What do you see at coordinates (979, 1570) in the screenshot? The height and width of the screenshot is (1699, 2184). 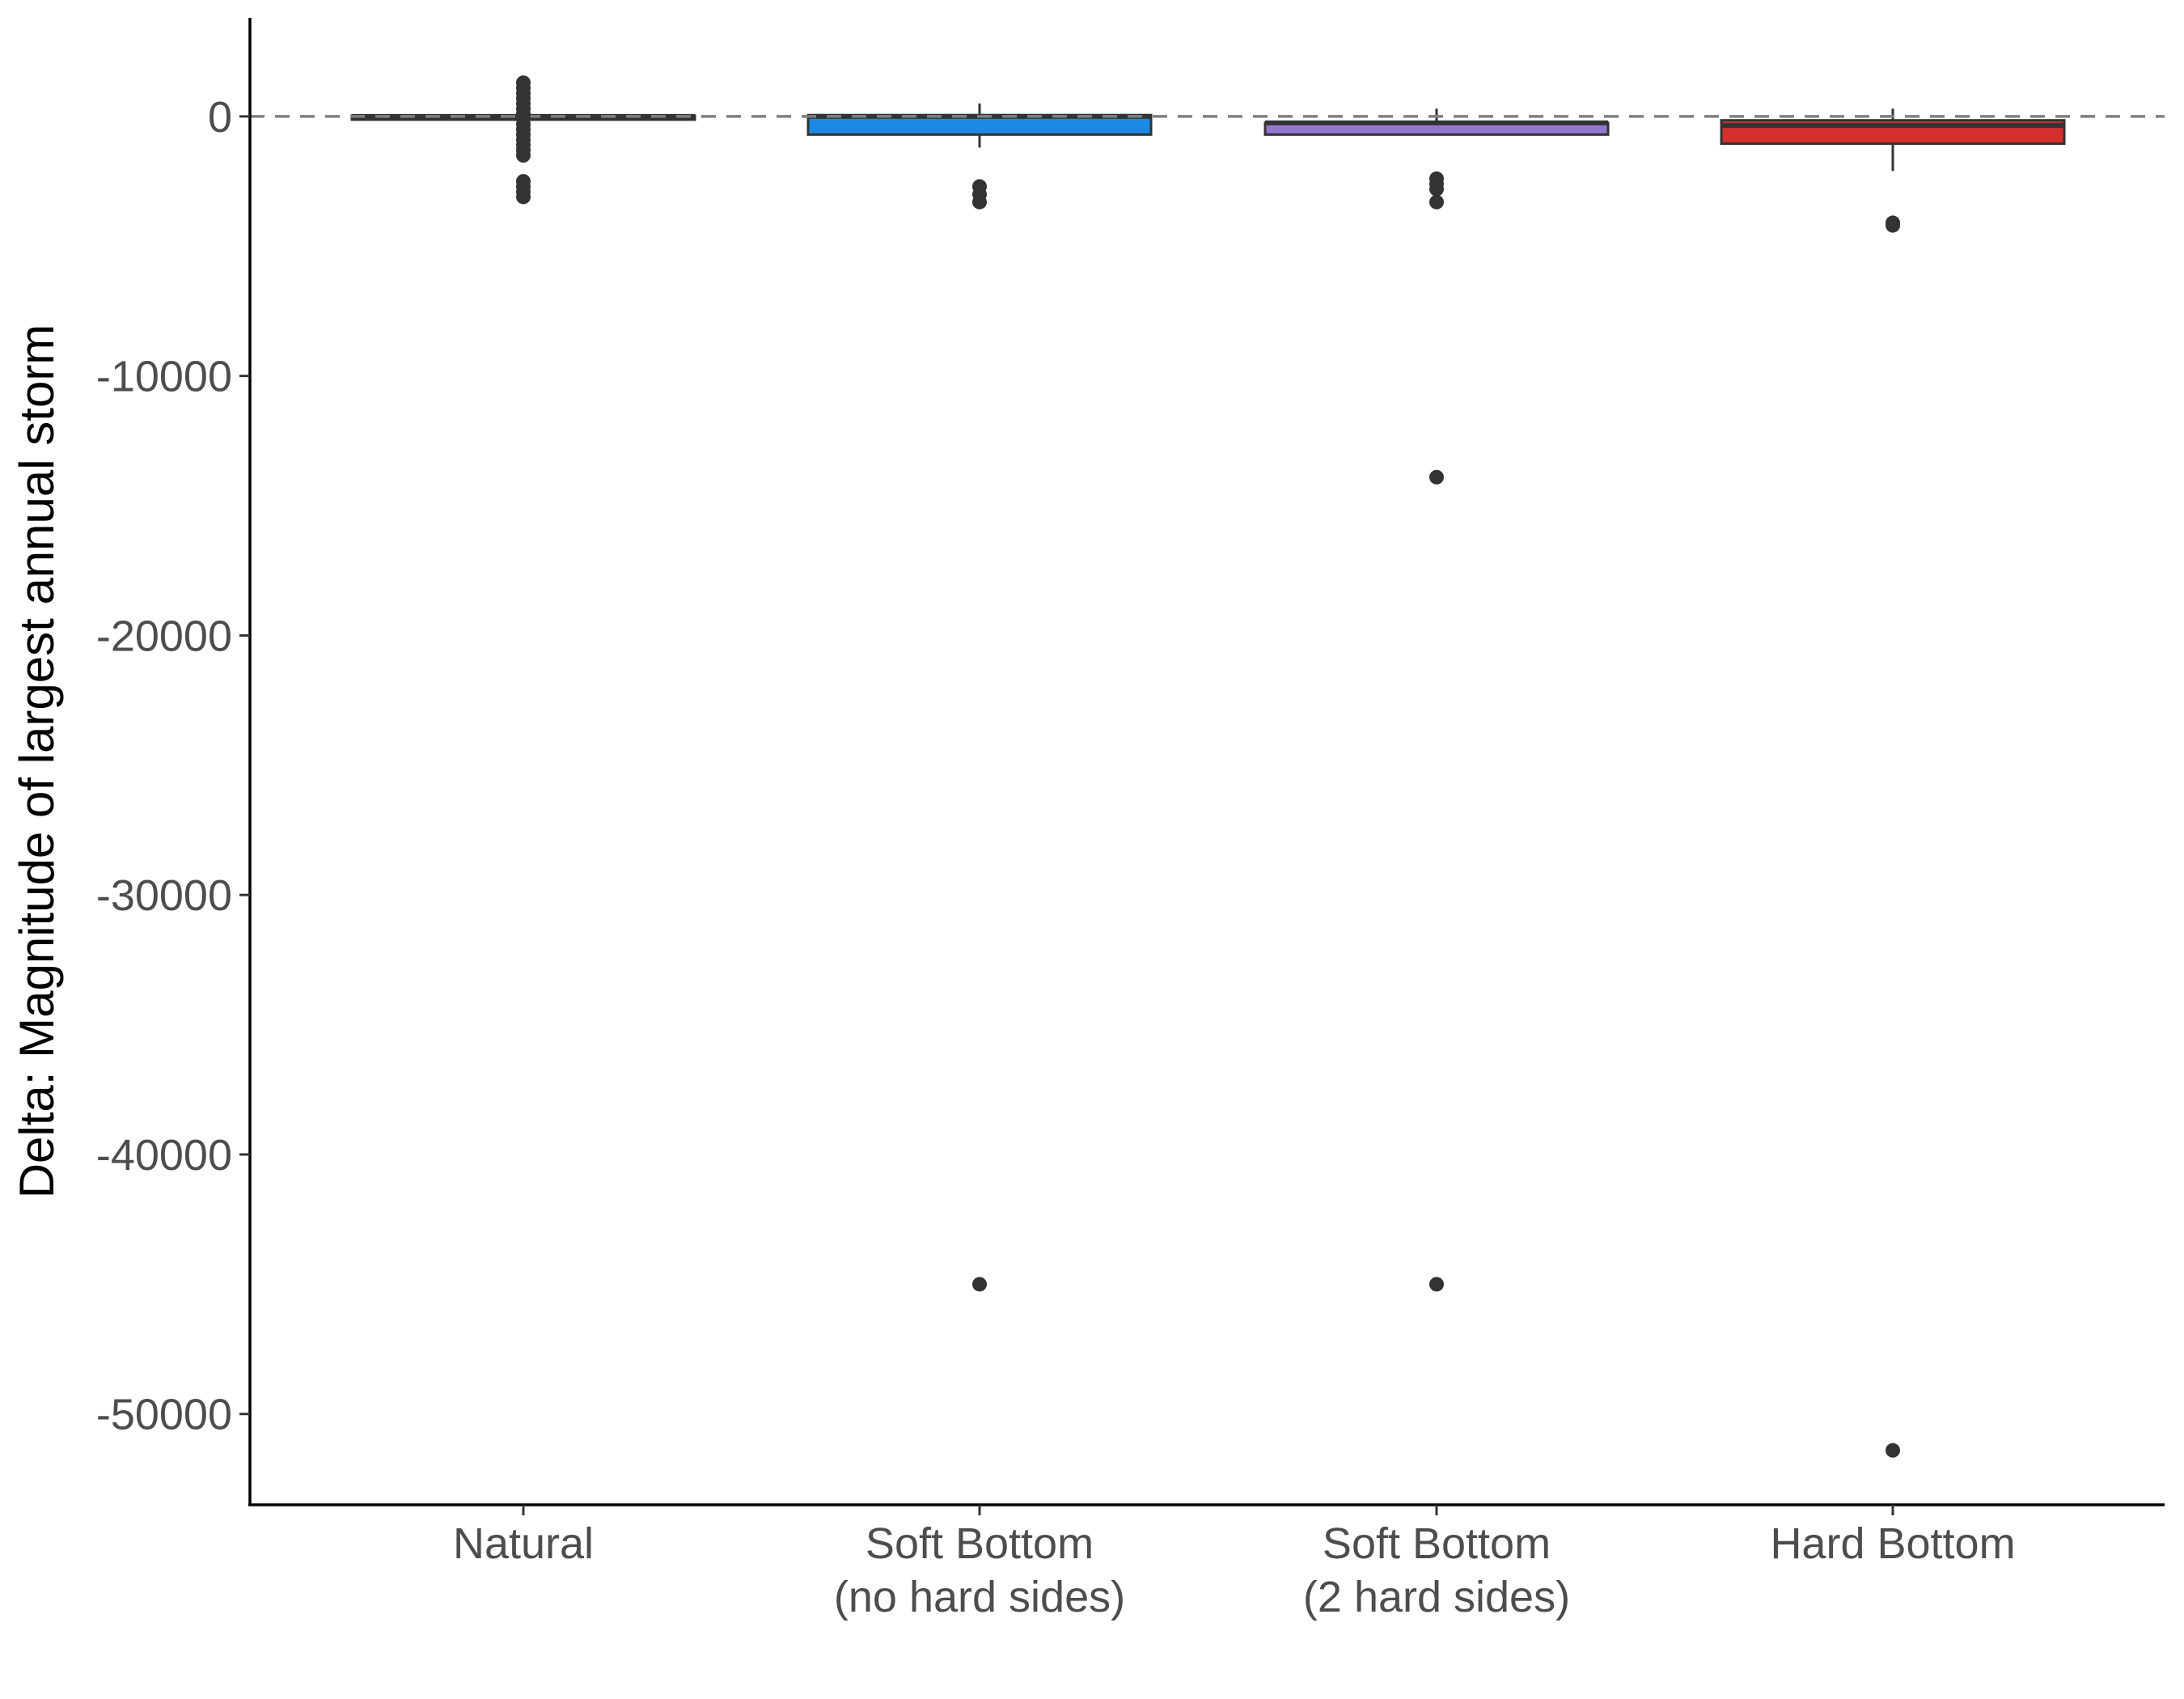 I see `x-tick-label: Soft Bottom (no hard sides)` at bounding box center [979, 1570].